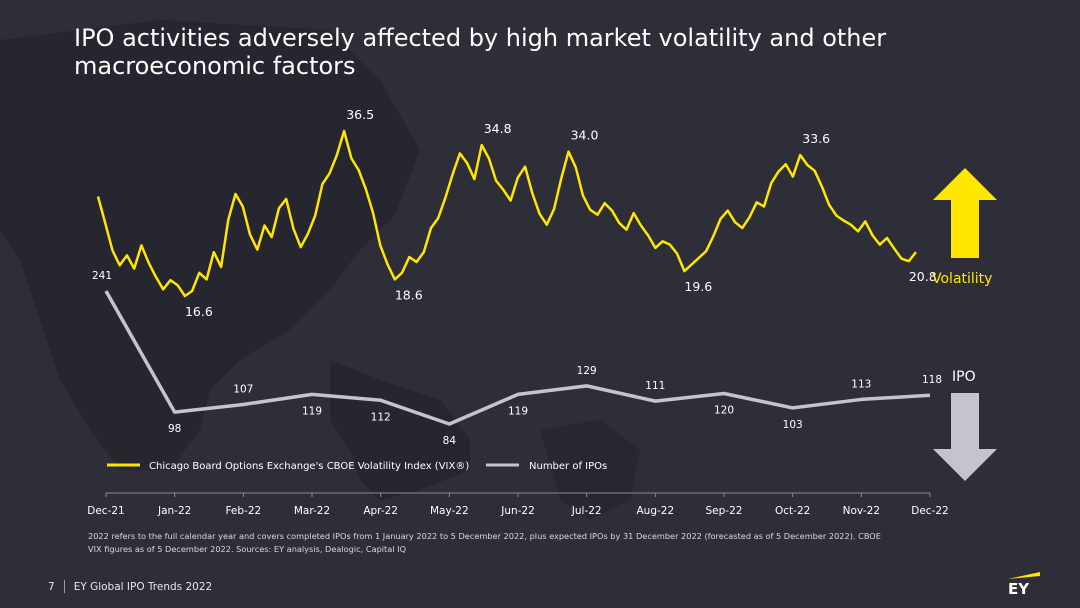  What do you see at coordinates (965, 437) in the screenshot?
I see `arrow-down-icon` at bounding box center [965, 437].